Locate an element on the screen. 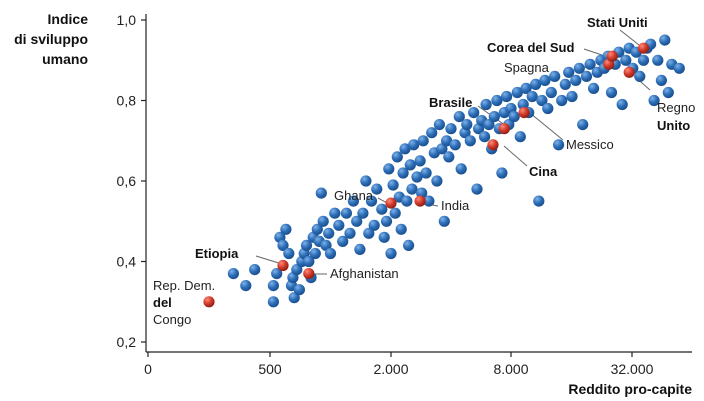  y-tick-label: 1,0 is located at coordinates (127, 20).